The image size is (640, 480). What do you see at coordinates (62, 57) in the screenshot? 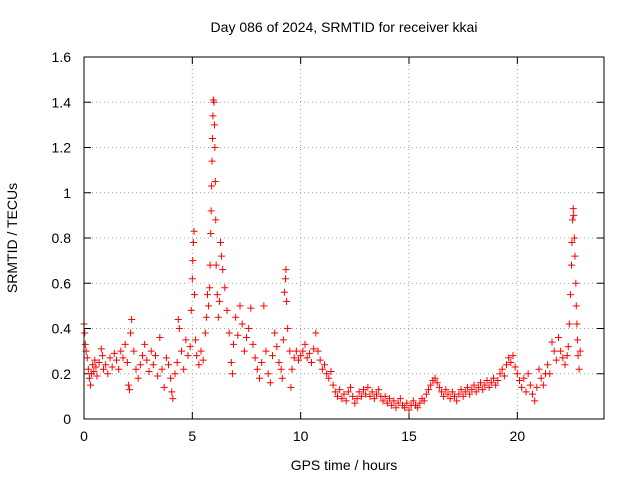
I see `y-tick-label: 1.6` at bounding box center [62, 57].